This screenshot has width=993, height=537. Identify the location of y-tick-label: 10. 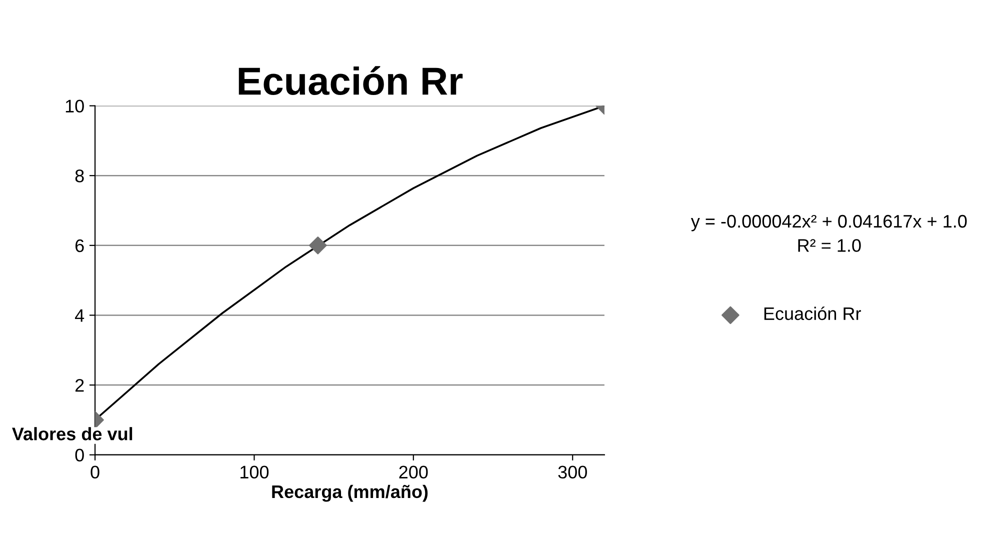
(75, 106).